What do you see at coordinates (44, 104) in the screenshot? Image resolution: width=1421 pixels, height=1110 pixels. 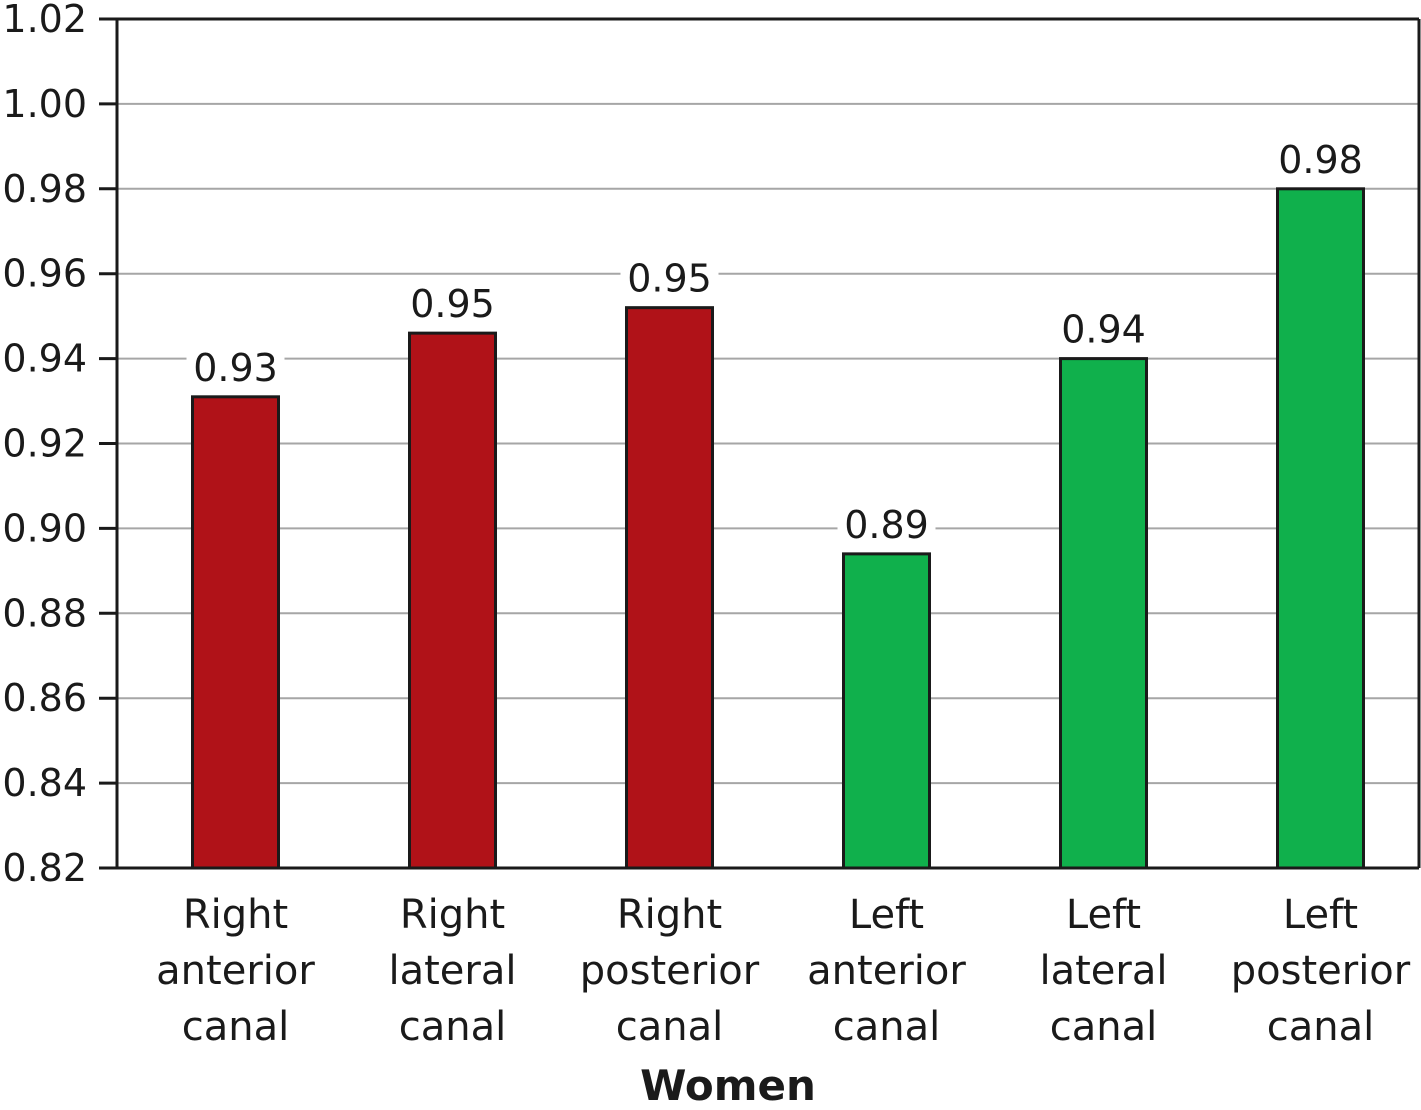 I see `y-tick-label: 1.00` at bounding box center [44, 104].